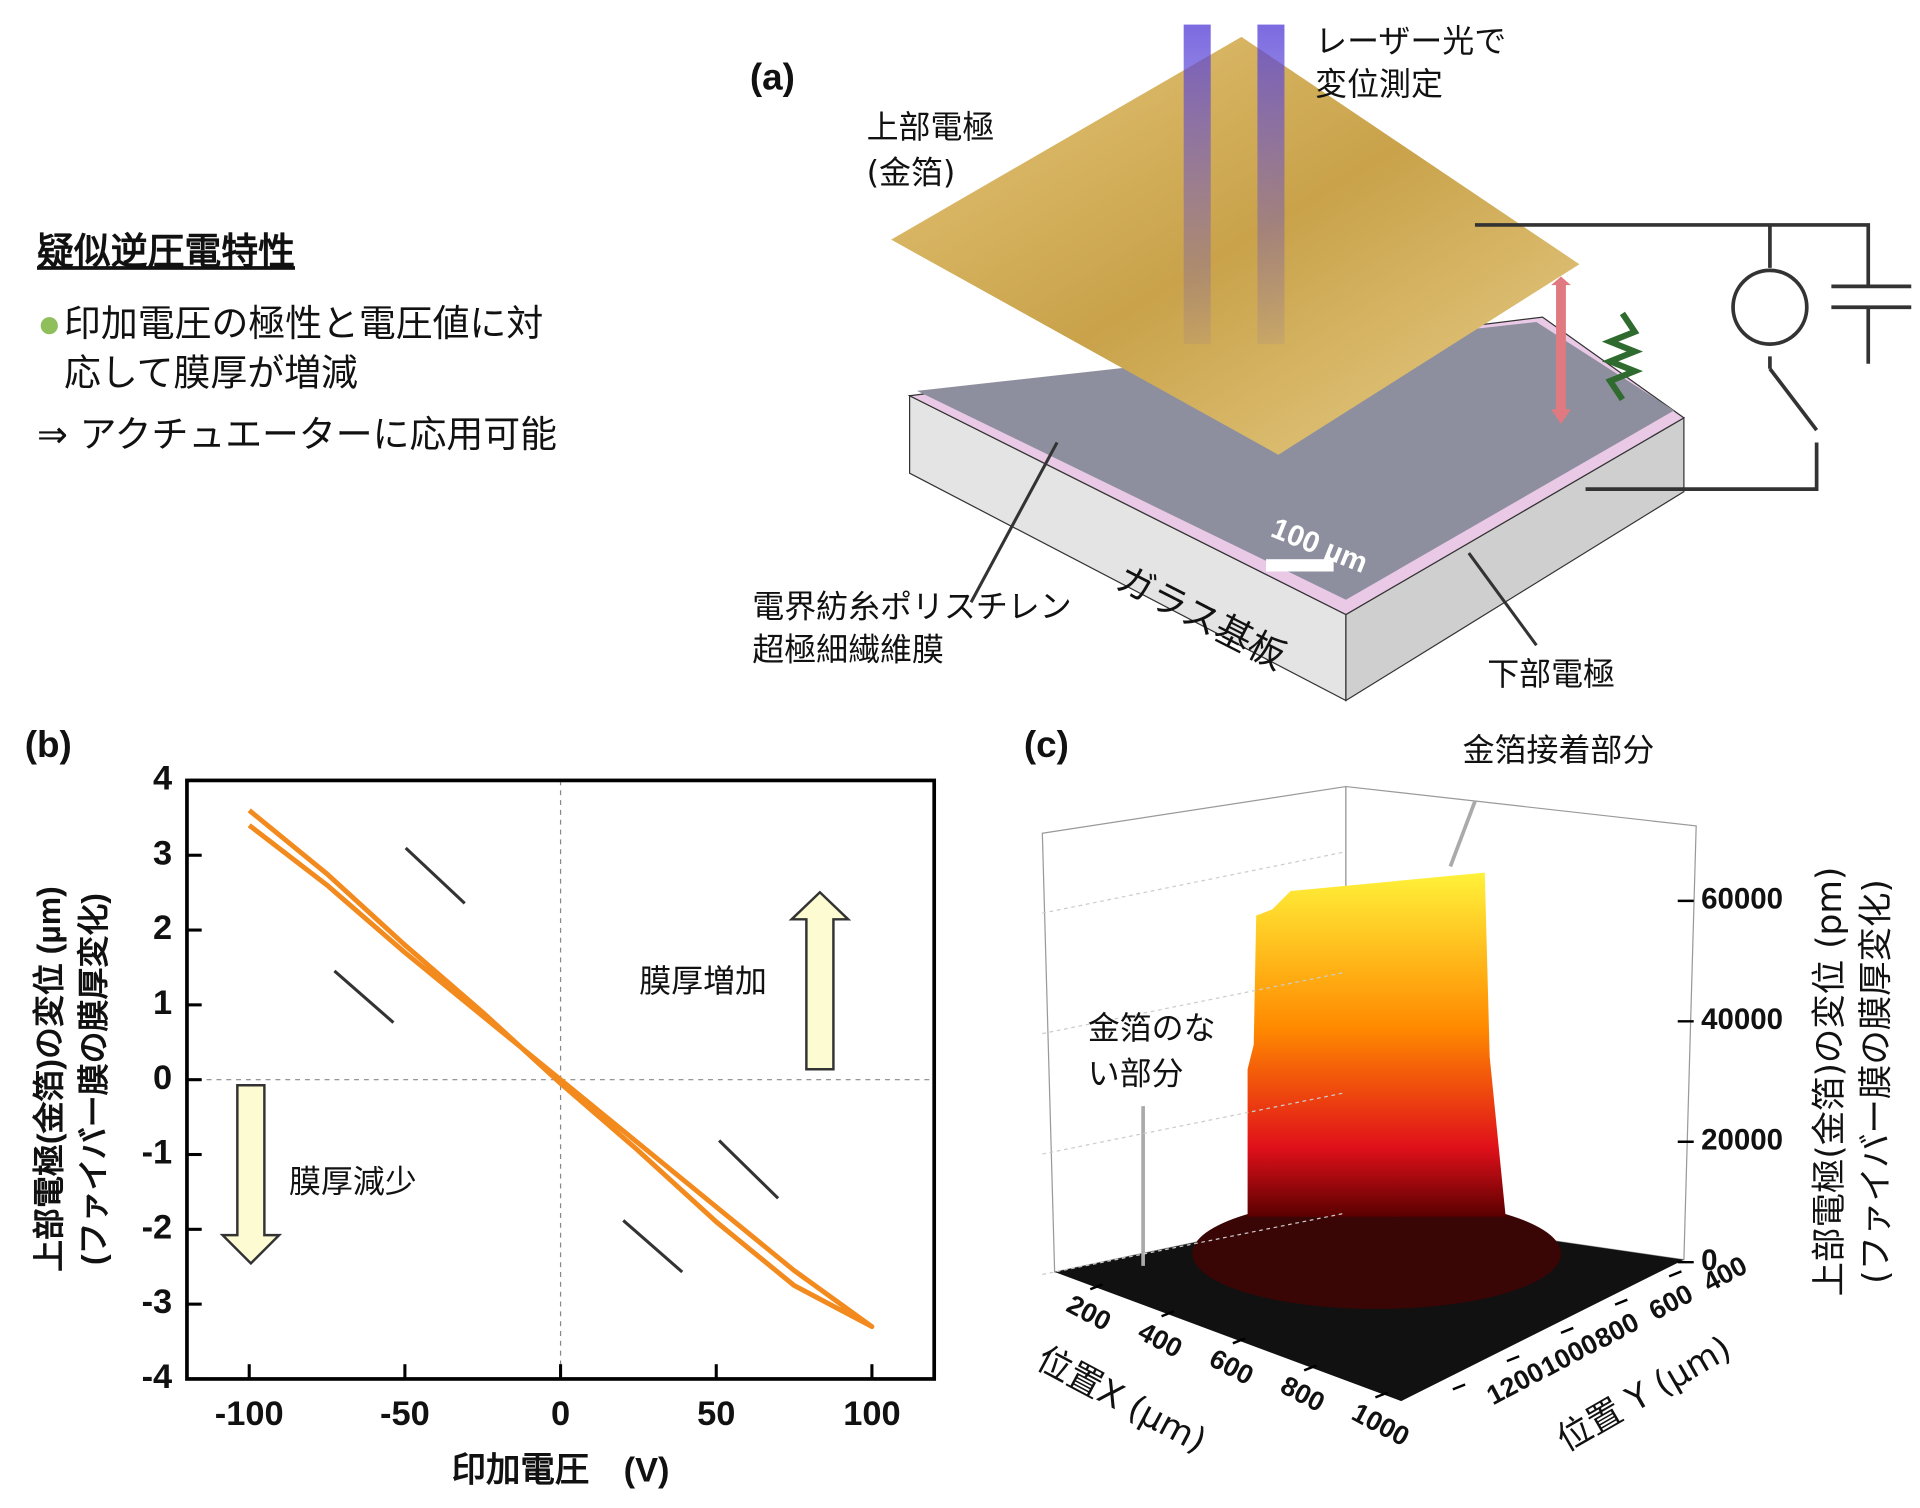  I want to click on panel-label: (c), so click(1046, 744).